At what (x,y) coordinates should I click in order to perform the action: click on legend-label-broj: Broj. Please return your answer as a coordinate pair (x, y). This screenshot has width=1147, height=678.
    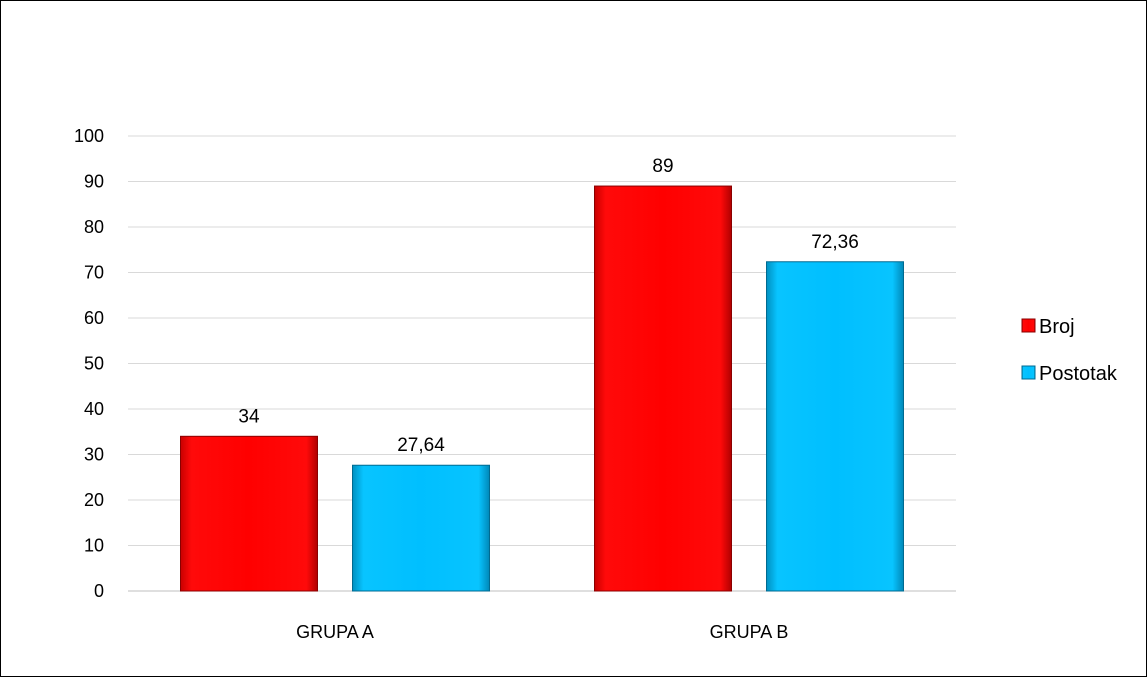
    Looking at the image, I should click on (1057, 327).